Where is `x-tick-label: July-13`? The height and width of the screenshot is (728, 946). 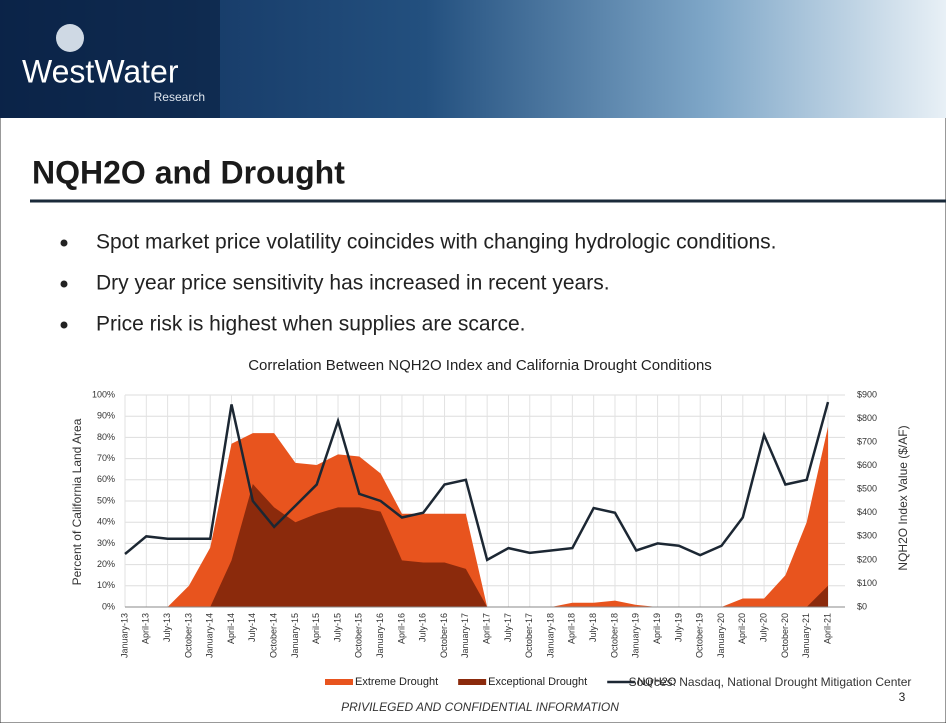 x-tick-label: July-13 is located at coordinates (167, 627).